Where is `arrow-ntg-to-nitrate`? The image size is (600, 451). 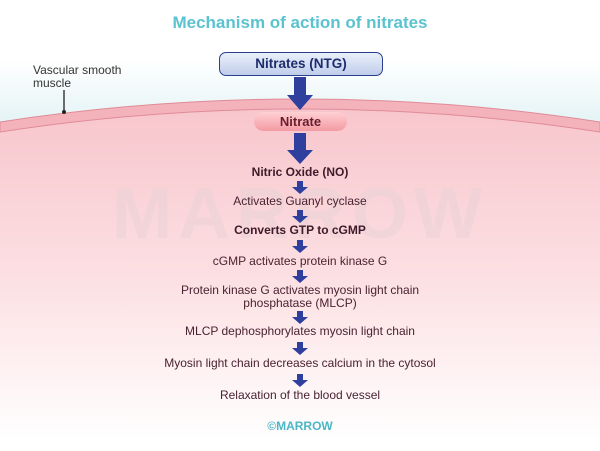 arrow-ntg-to-nitrate is located at coordinates (300, 93).